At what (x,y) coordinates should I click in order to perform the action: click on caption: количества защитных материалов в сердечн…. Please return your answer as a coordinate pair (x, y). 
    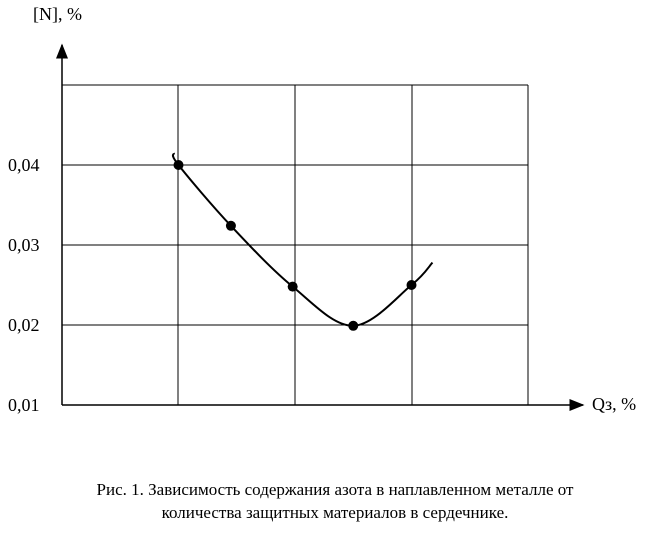
    Looking at the image, I should click on (335, 512).